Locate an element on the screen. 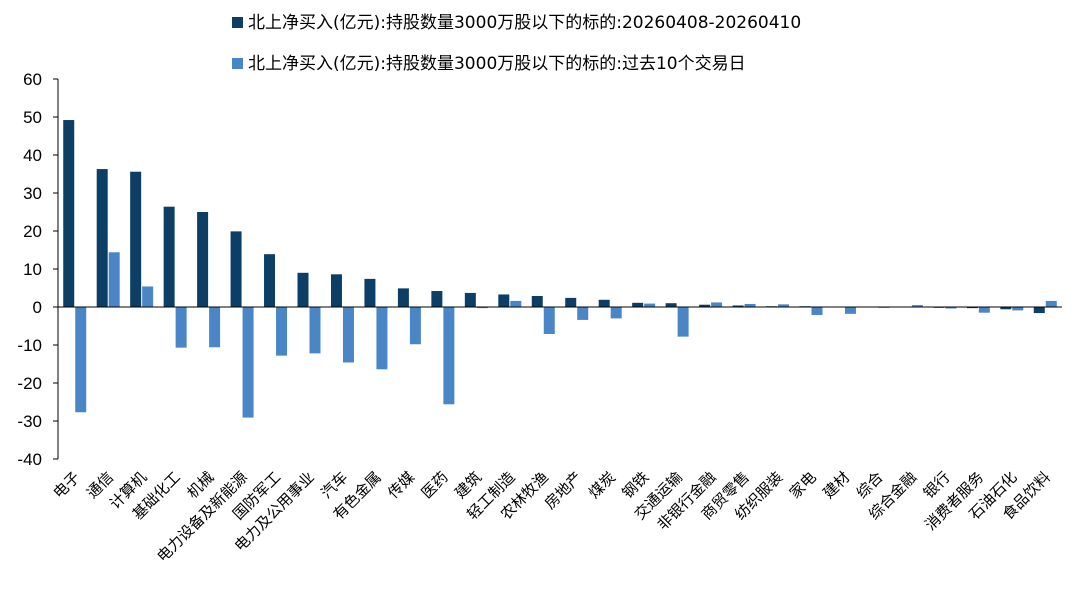  x-tick-label: 家电 is located at coordinates (803, 485).